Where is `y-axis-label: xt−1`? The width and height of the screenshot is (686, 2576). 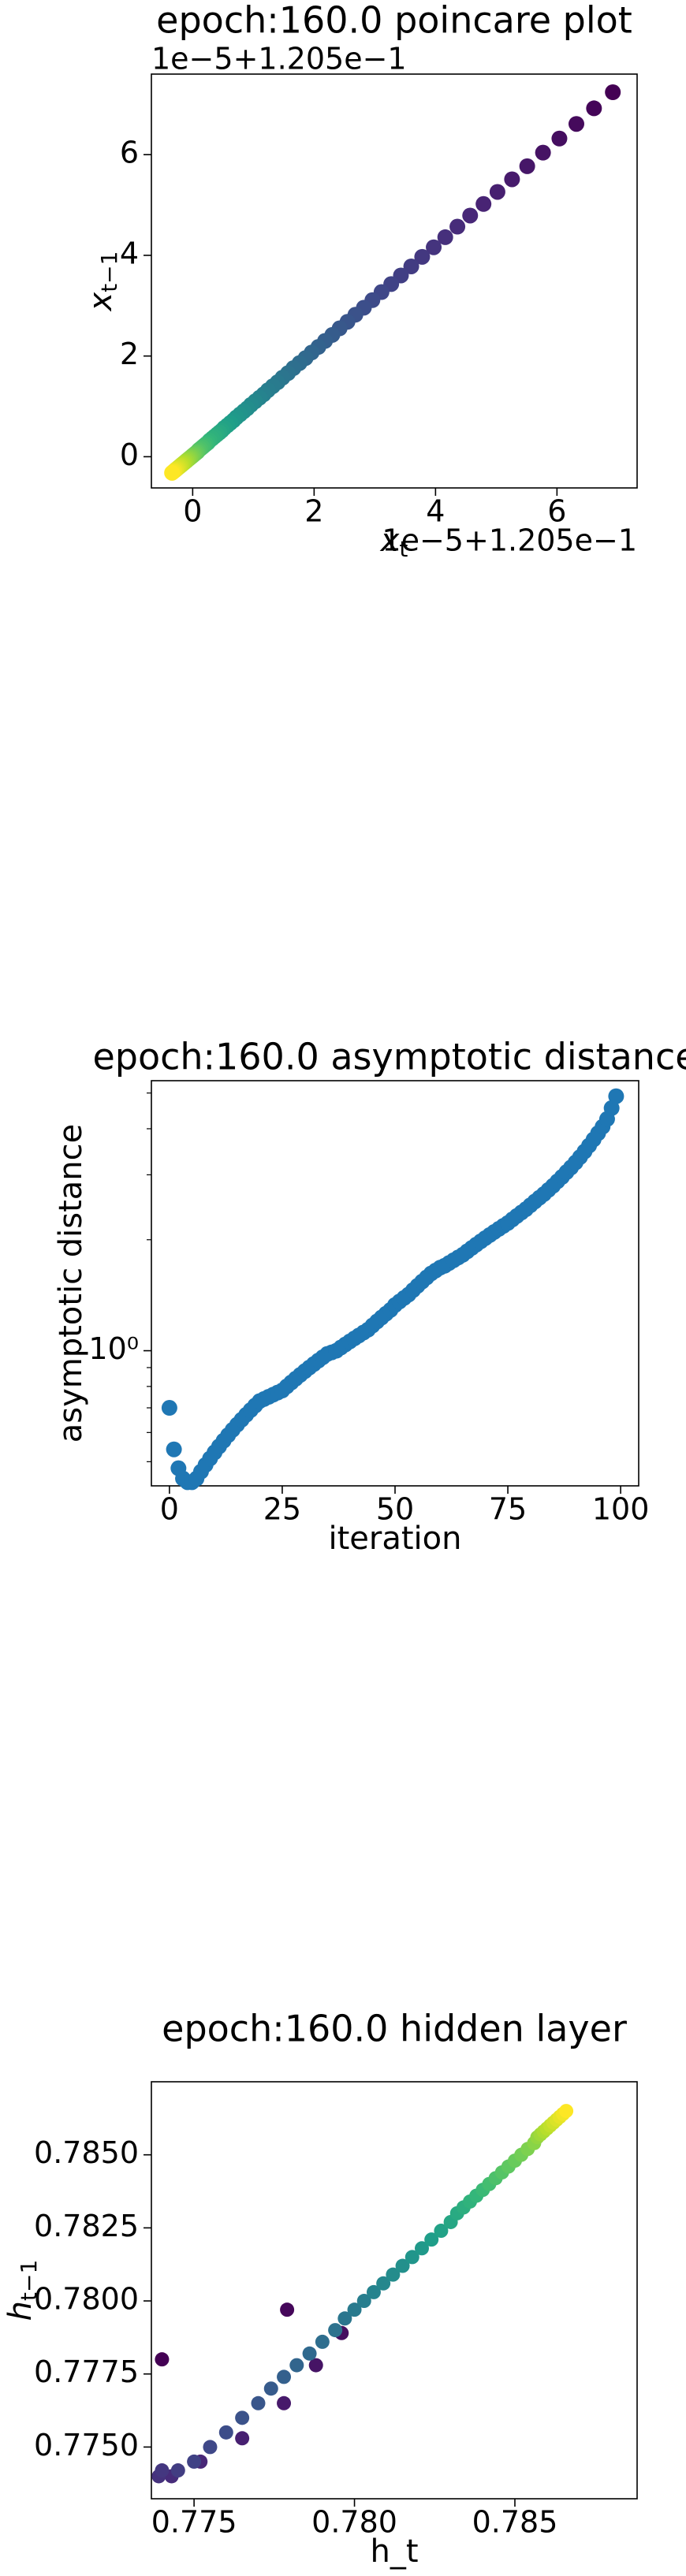
y-axis-label: xt−1 is located at coordinates (102, 282).